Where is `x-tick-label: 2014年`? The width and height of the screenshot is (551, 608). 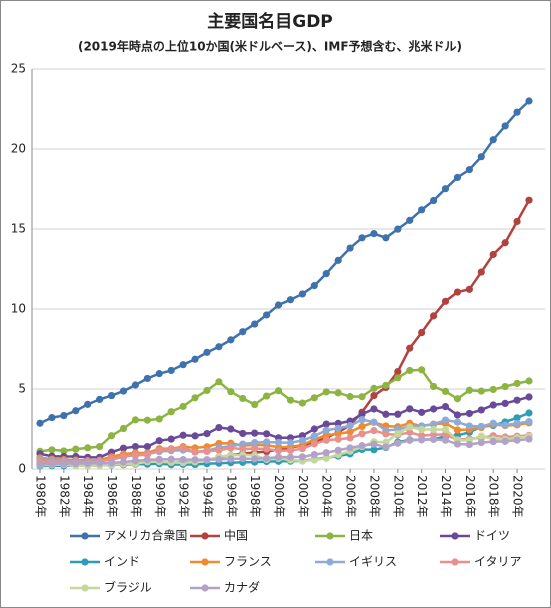 x-tick-label: 2014年 is located at coordinates (446, 496).